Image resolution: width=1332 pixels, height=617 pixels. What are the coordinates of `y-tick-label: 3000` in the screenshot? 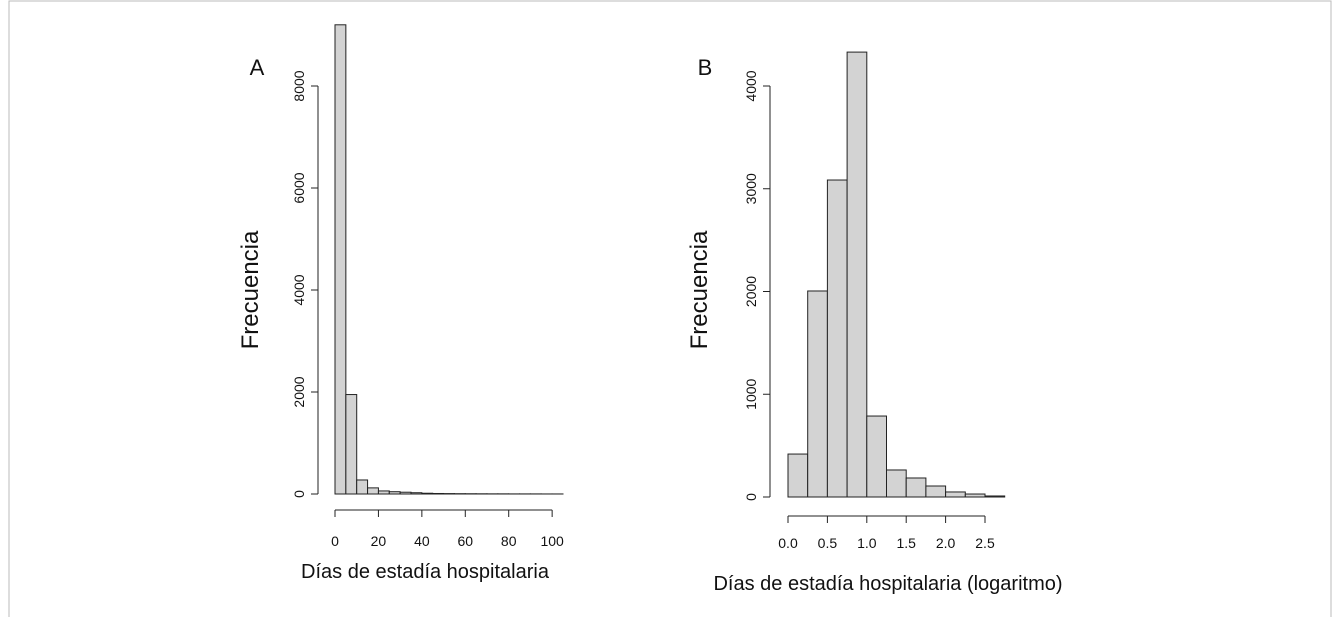 It's located at (751, 188).